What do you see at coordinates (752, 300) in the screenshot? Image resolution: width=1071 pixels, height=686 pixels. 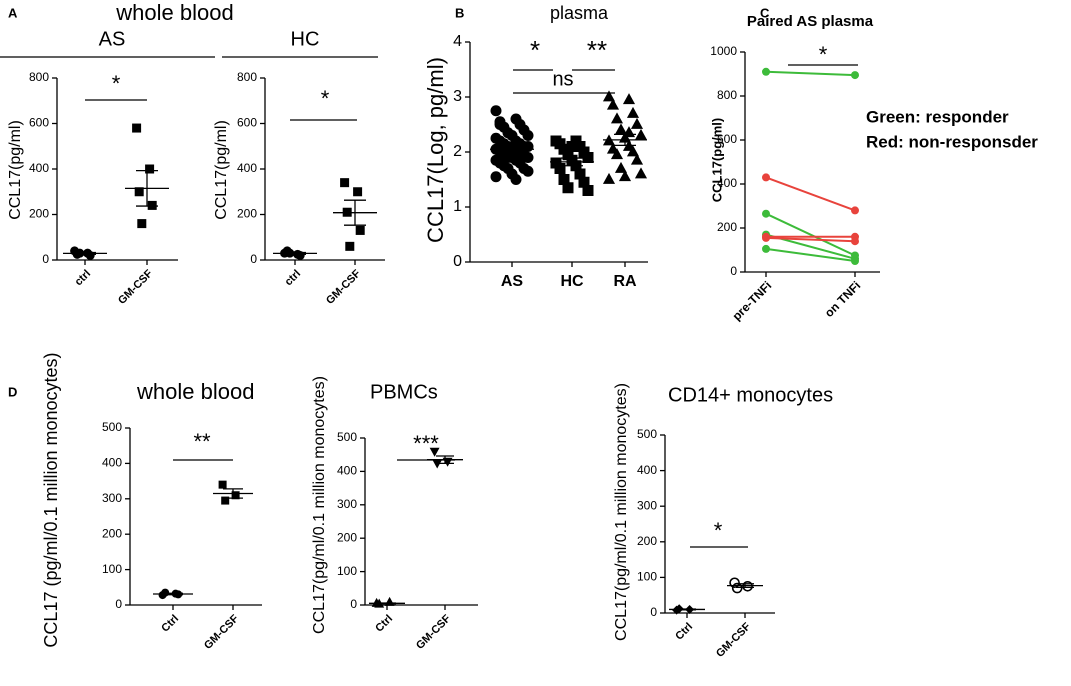 I see `x-tick-label: pre-TNFi` at bounding box center [752, 300].